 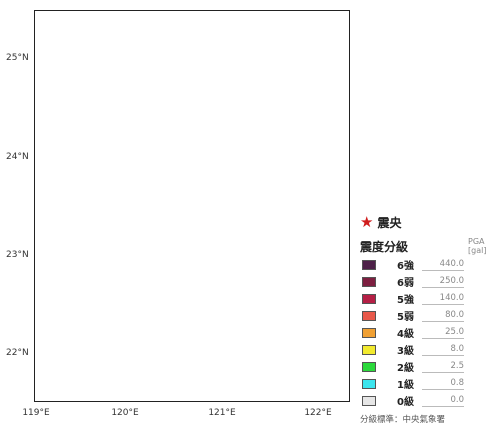 I want to click on legend-row: 0級 0.0, so click(x=428, y=400).